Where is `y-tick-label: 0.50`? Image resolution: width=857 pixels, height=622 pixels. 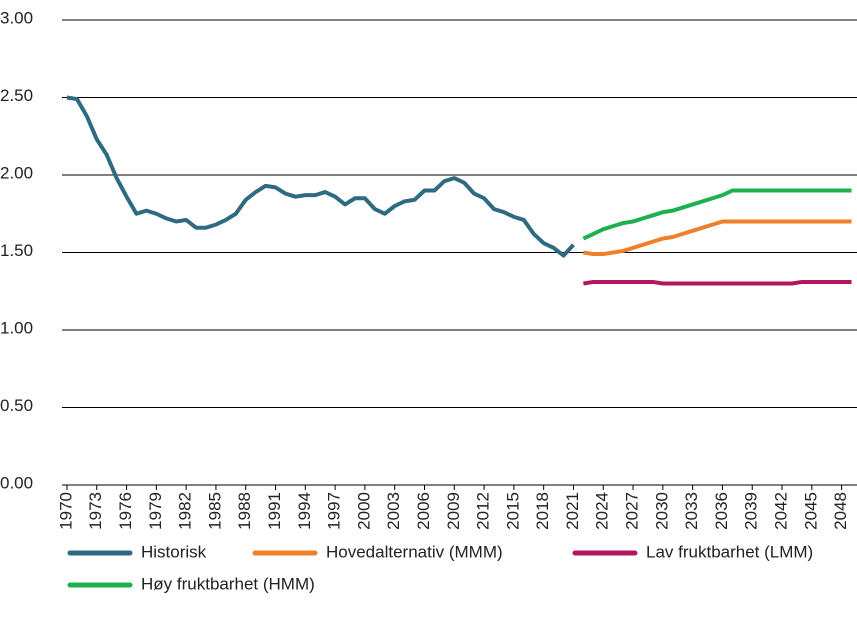
y-tick-label: 0.50 is located at coordinates (16, 405).